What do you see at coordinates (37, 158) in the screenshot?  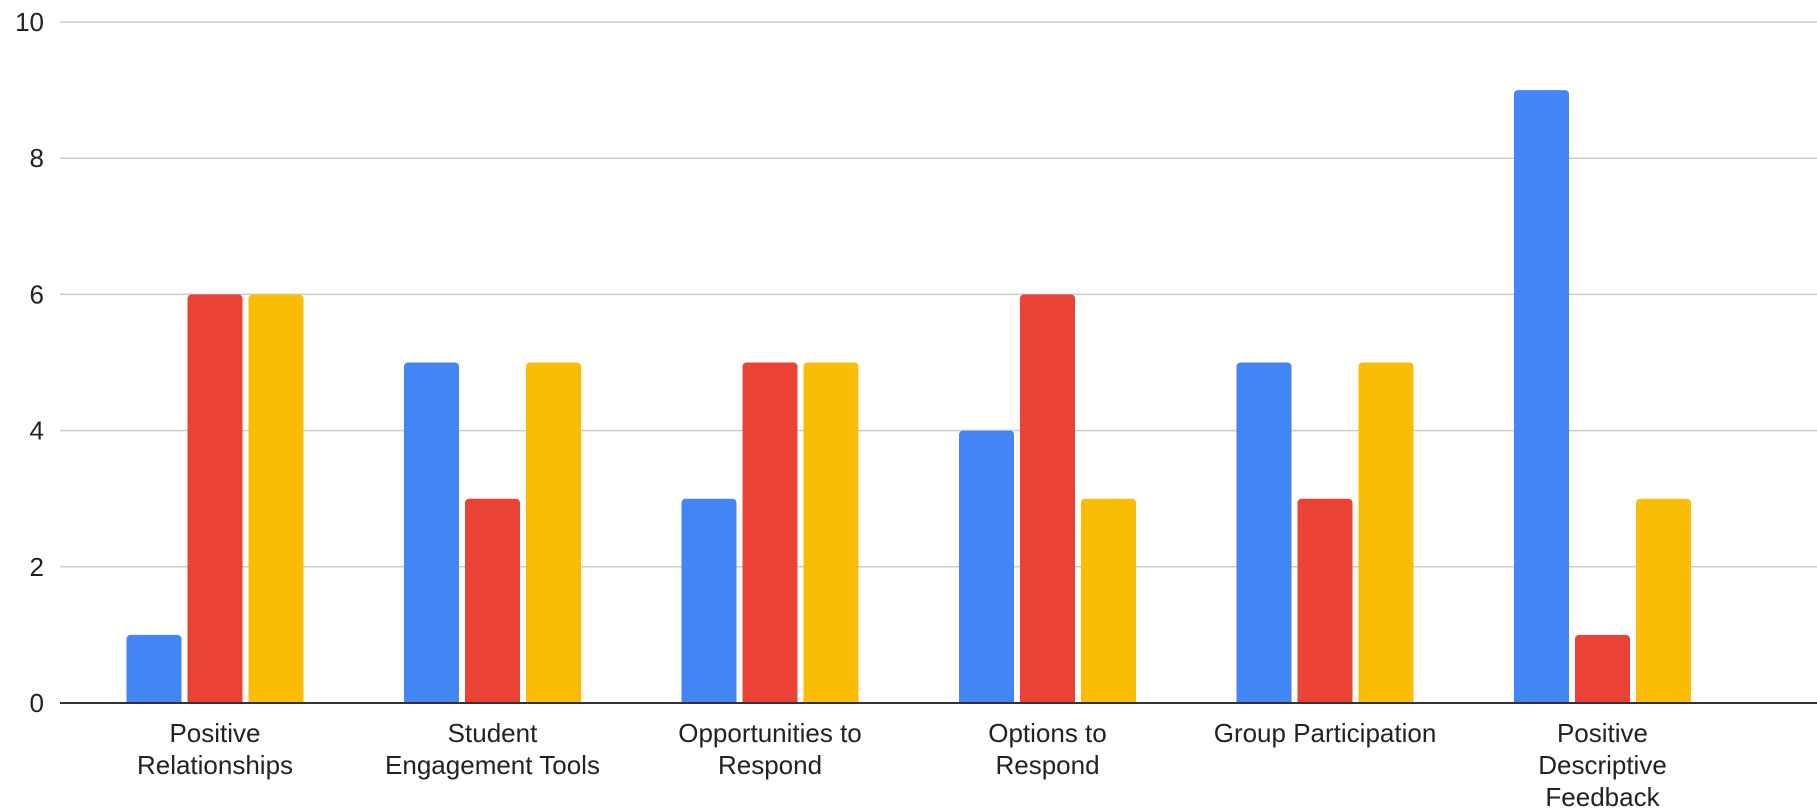 I see `y-tick-label: 8` at bounding box center [37, 158].